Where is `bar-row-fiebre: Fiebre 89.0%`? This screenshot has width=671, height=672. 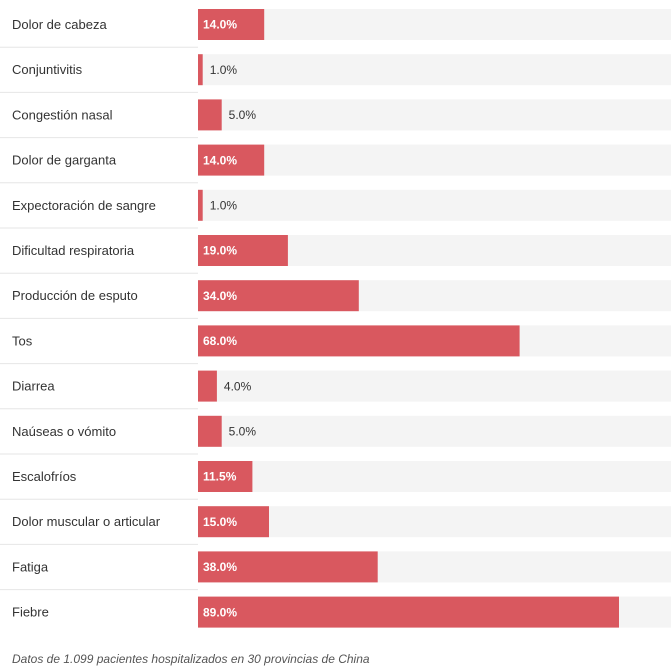 bar-row-fiebre: Fiebre 89.0% is located at coordinates (335, 608).